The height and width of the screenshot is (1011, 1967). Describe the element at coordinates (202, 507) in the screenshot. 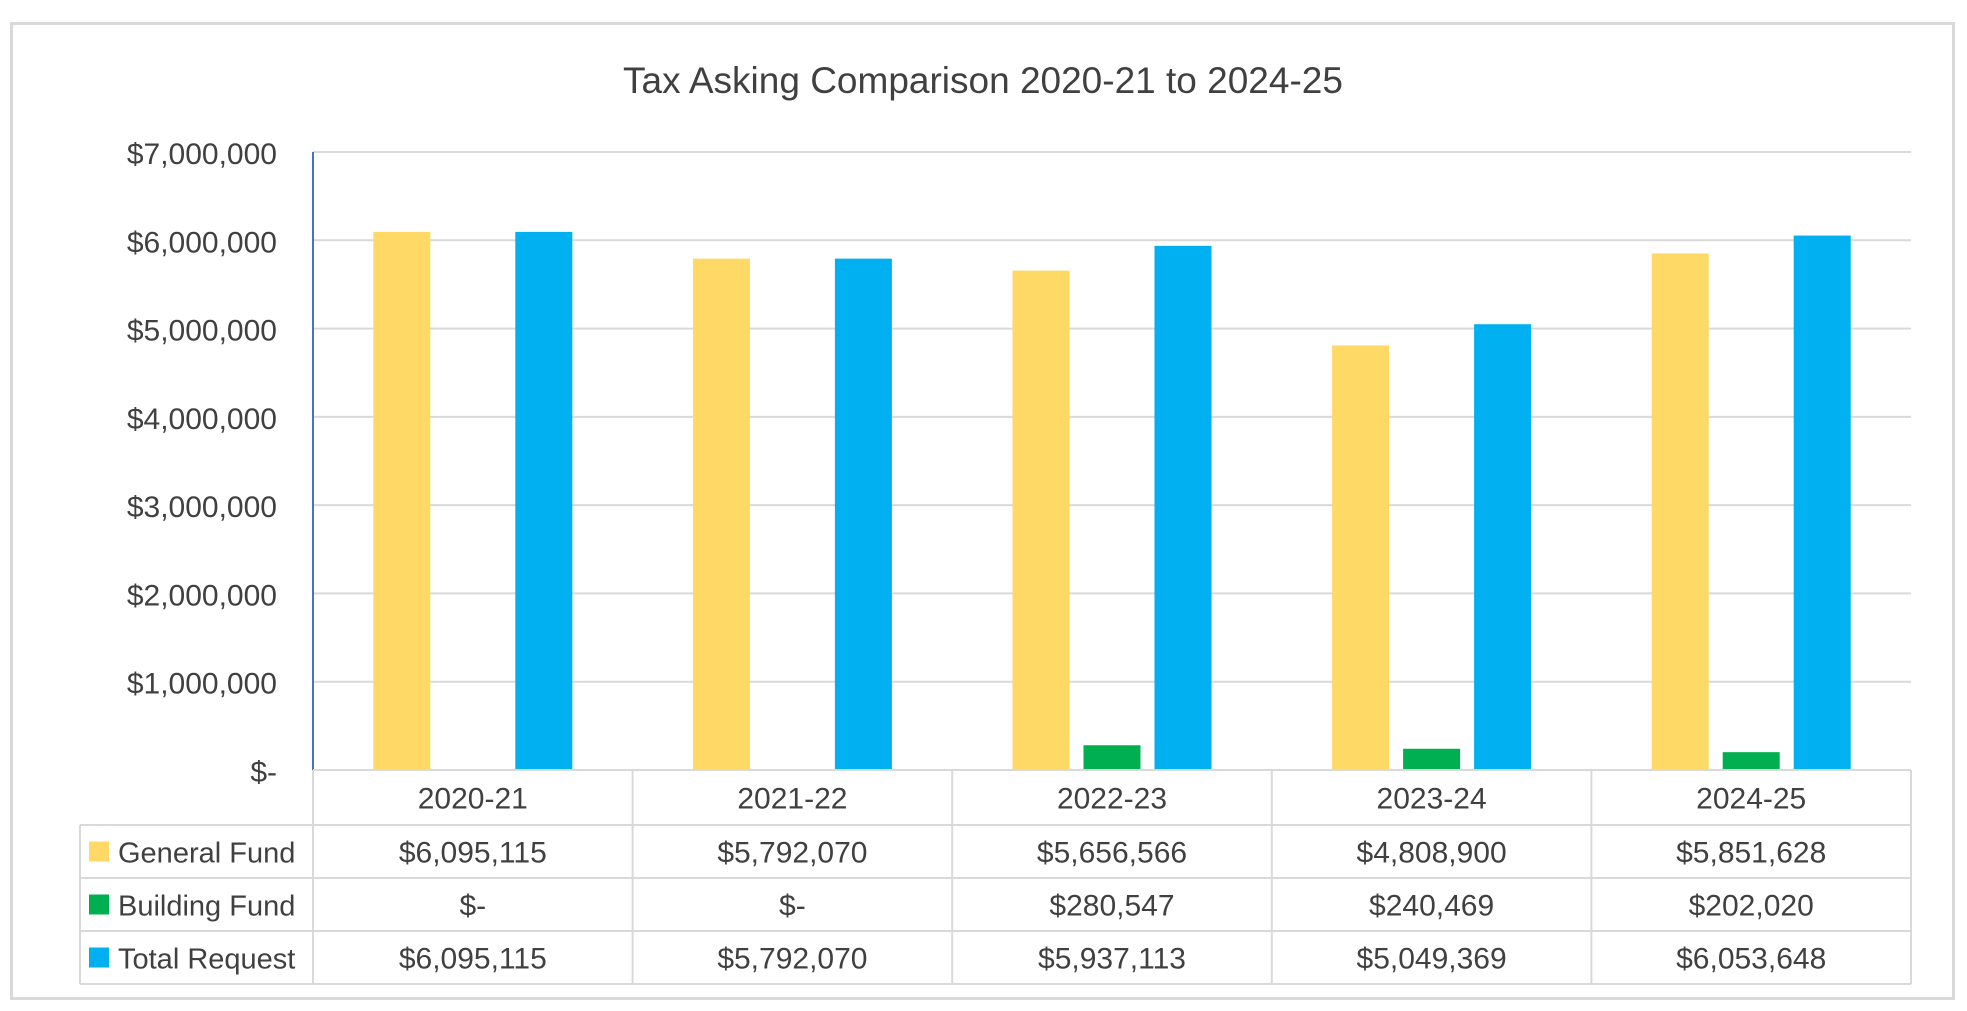

I see `y-tick-label: $3,000,000` at that location.